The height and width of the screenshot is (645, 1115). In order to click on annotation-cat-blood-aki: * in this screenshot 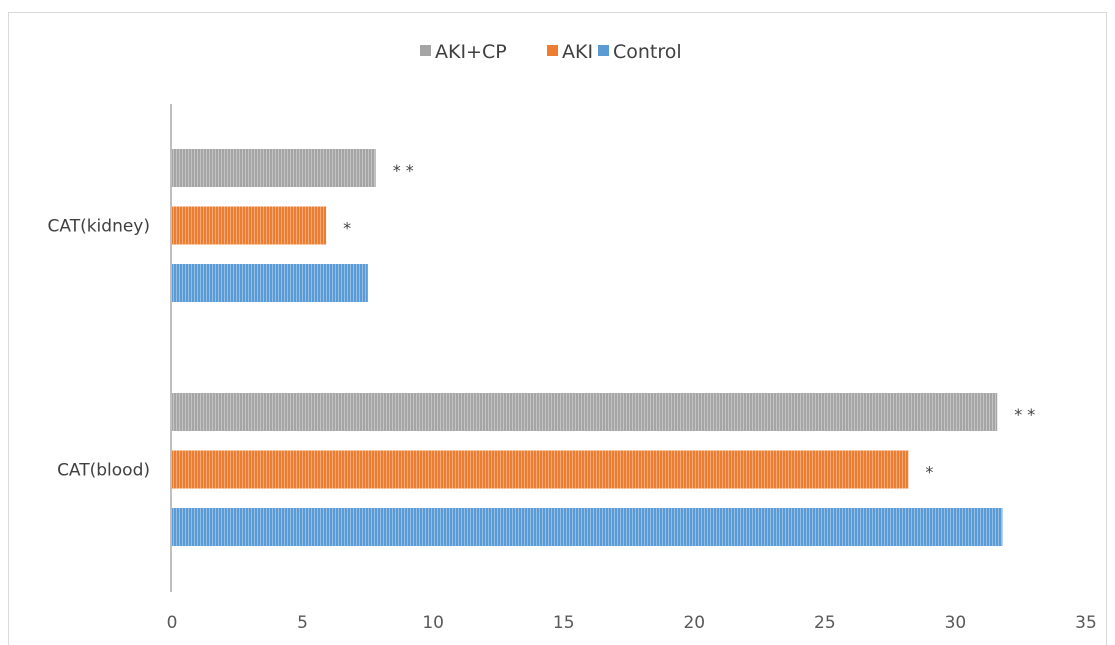, I will do `click(929, 472)`.